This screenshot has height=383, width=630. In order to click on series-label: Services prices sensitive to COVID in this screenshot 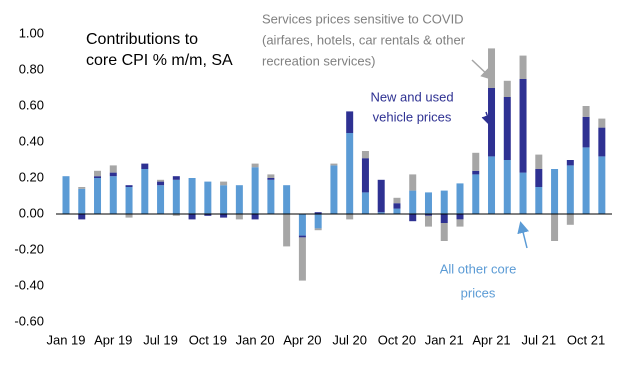, I will do `click(363, 18)`.